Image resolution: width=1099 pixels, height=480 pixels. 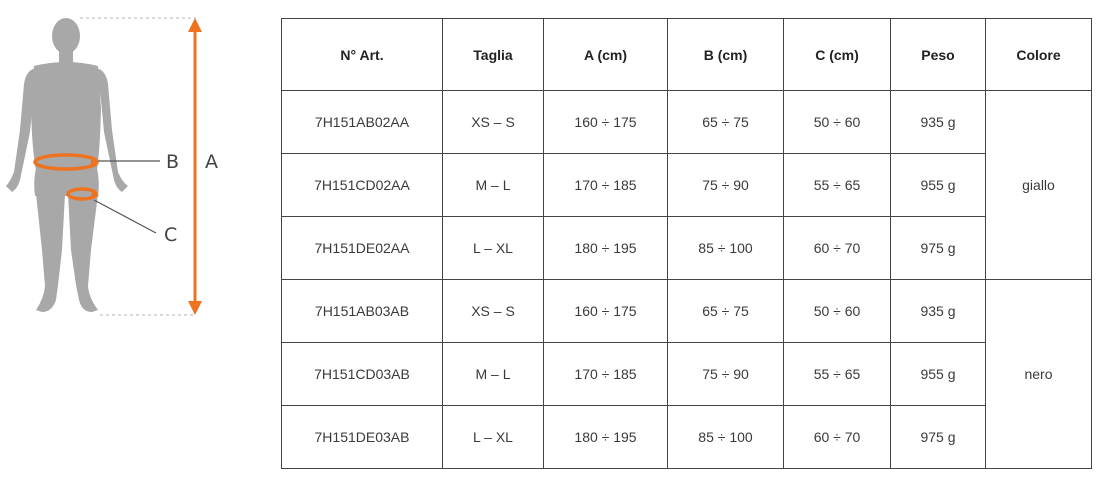 I want to click on header-peso: Peso, so click(x=938, y=54).